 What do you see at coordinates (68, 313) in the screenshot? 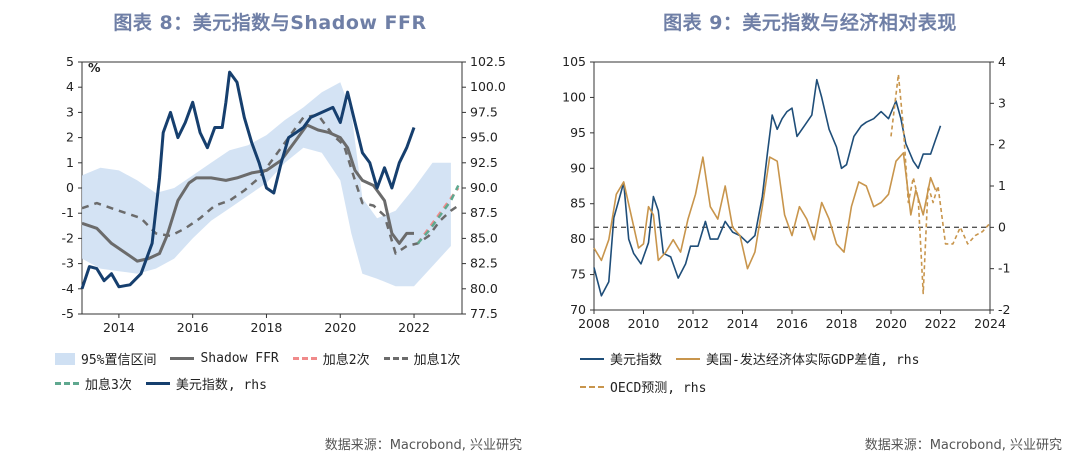
I see `y-tick-label-left: -5` at bounding box center [68, 313].